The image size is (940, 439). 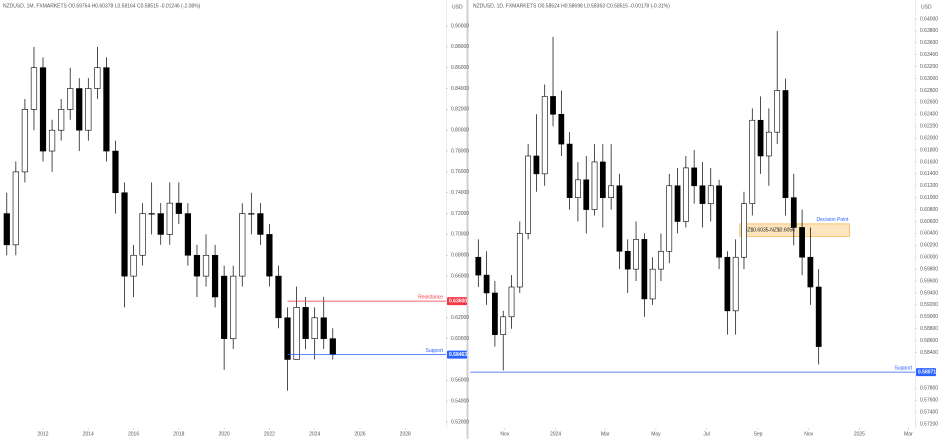 What do you see at coordinates (42, 434) in the screenshot?
I see `x-tick-label: 2012` at bounding box center [42, 434].